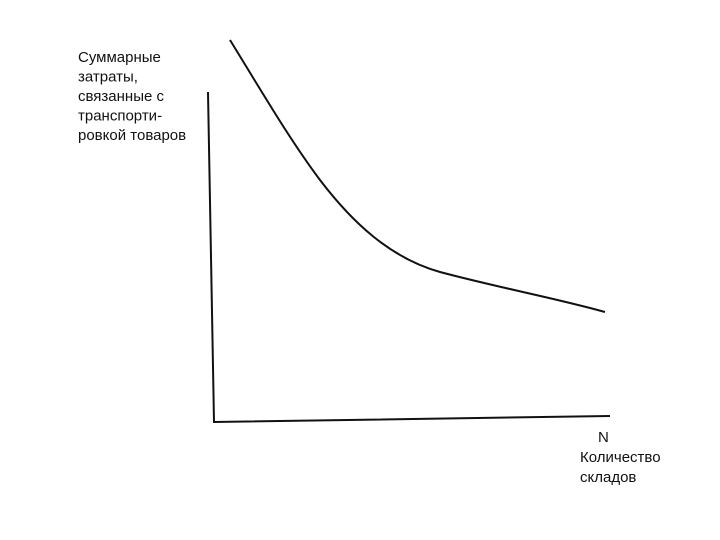  Describe the element at coordinates (108, 76) in the screenshot. I see `y-label-line: затраты,` at that location.